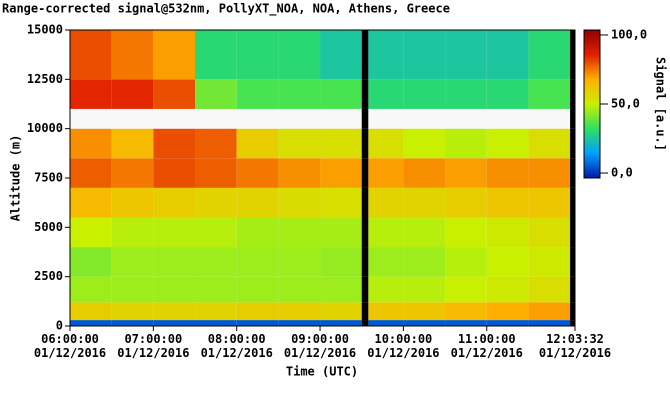 The width and height of the screenshot is (670, 406). I want to click on y-tick-label: 5000, so click(48, 227).